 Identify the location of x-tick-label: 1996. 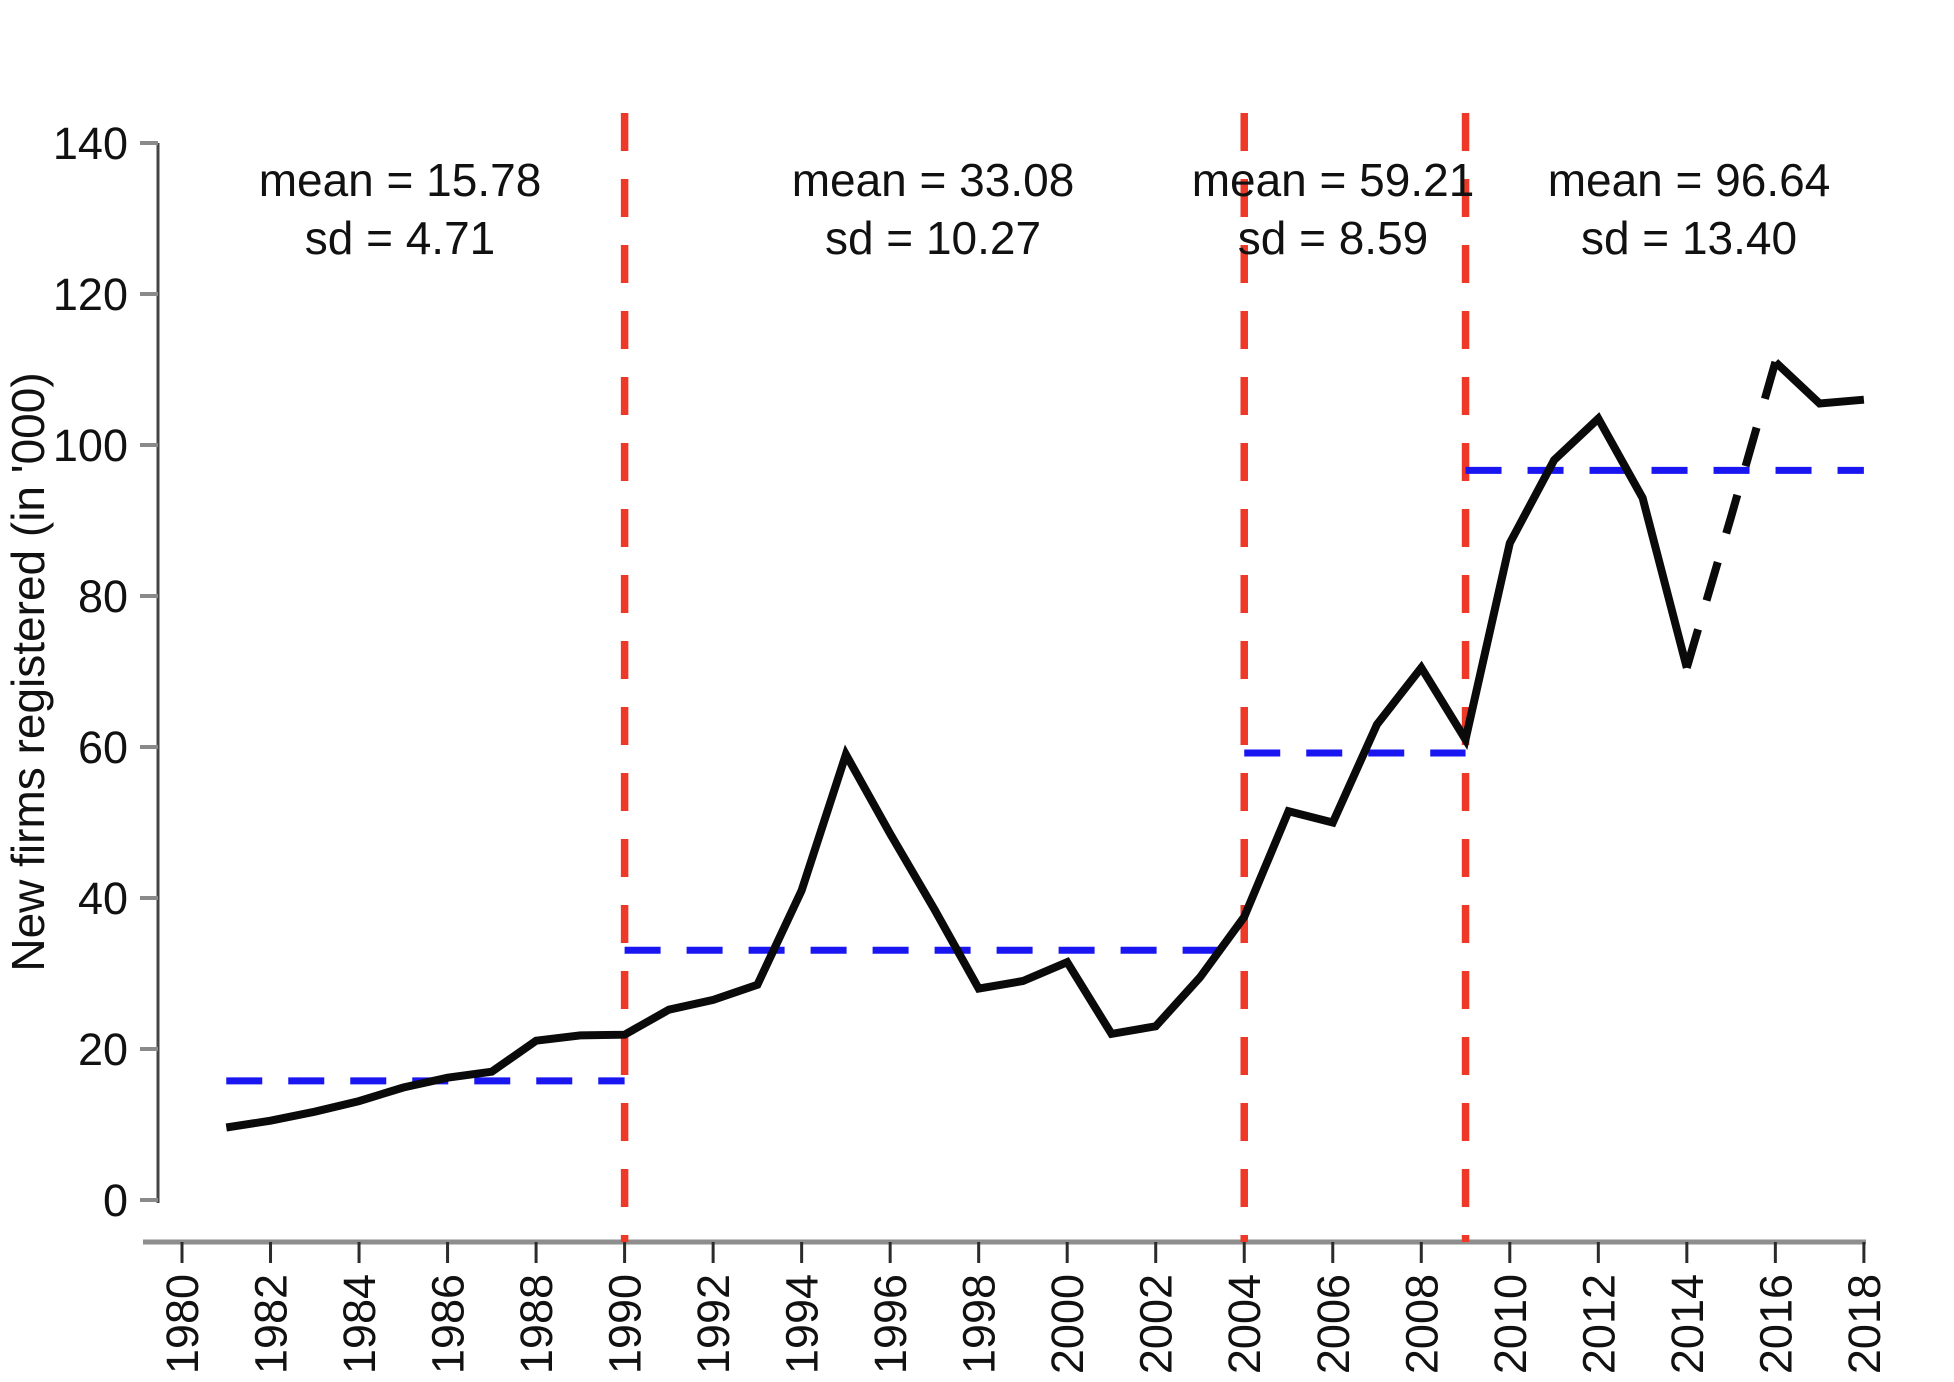
(890, 1324).